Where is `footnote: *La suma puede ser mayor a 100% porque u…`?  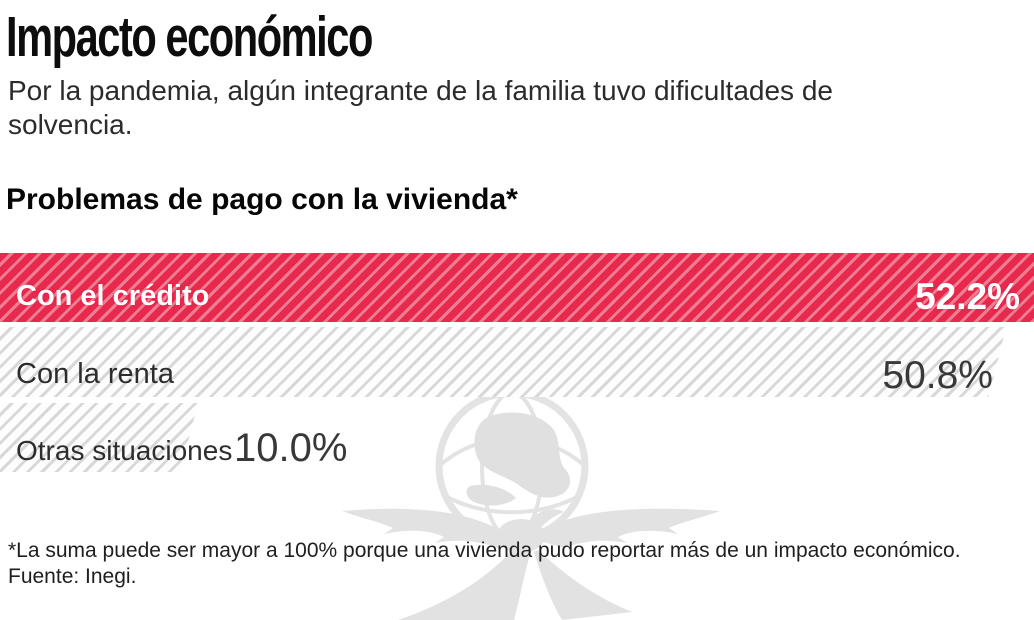 footnote: *La suma puede ser mayor a 100% porque u… is located at coordinates (513, 564).